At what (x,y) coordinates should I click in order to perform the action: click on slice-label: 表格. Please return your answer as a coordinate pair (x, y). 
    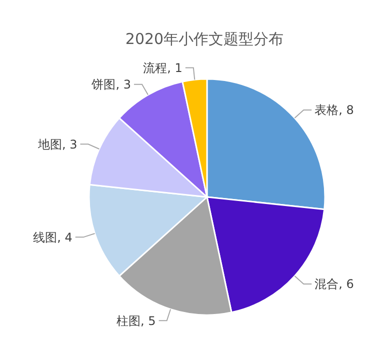
    Looking at the image, I should click on (326, 110).